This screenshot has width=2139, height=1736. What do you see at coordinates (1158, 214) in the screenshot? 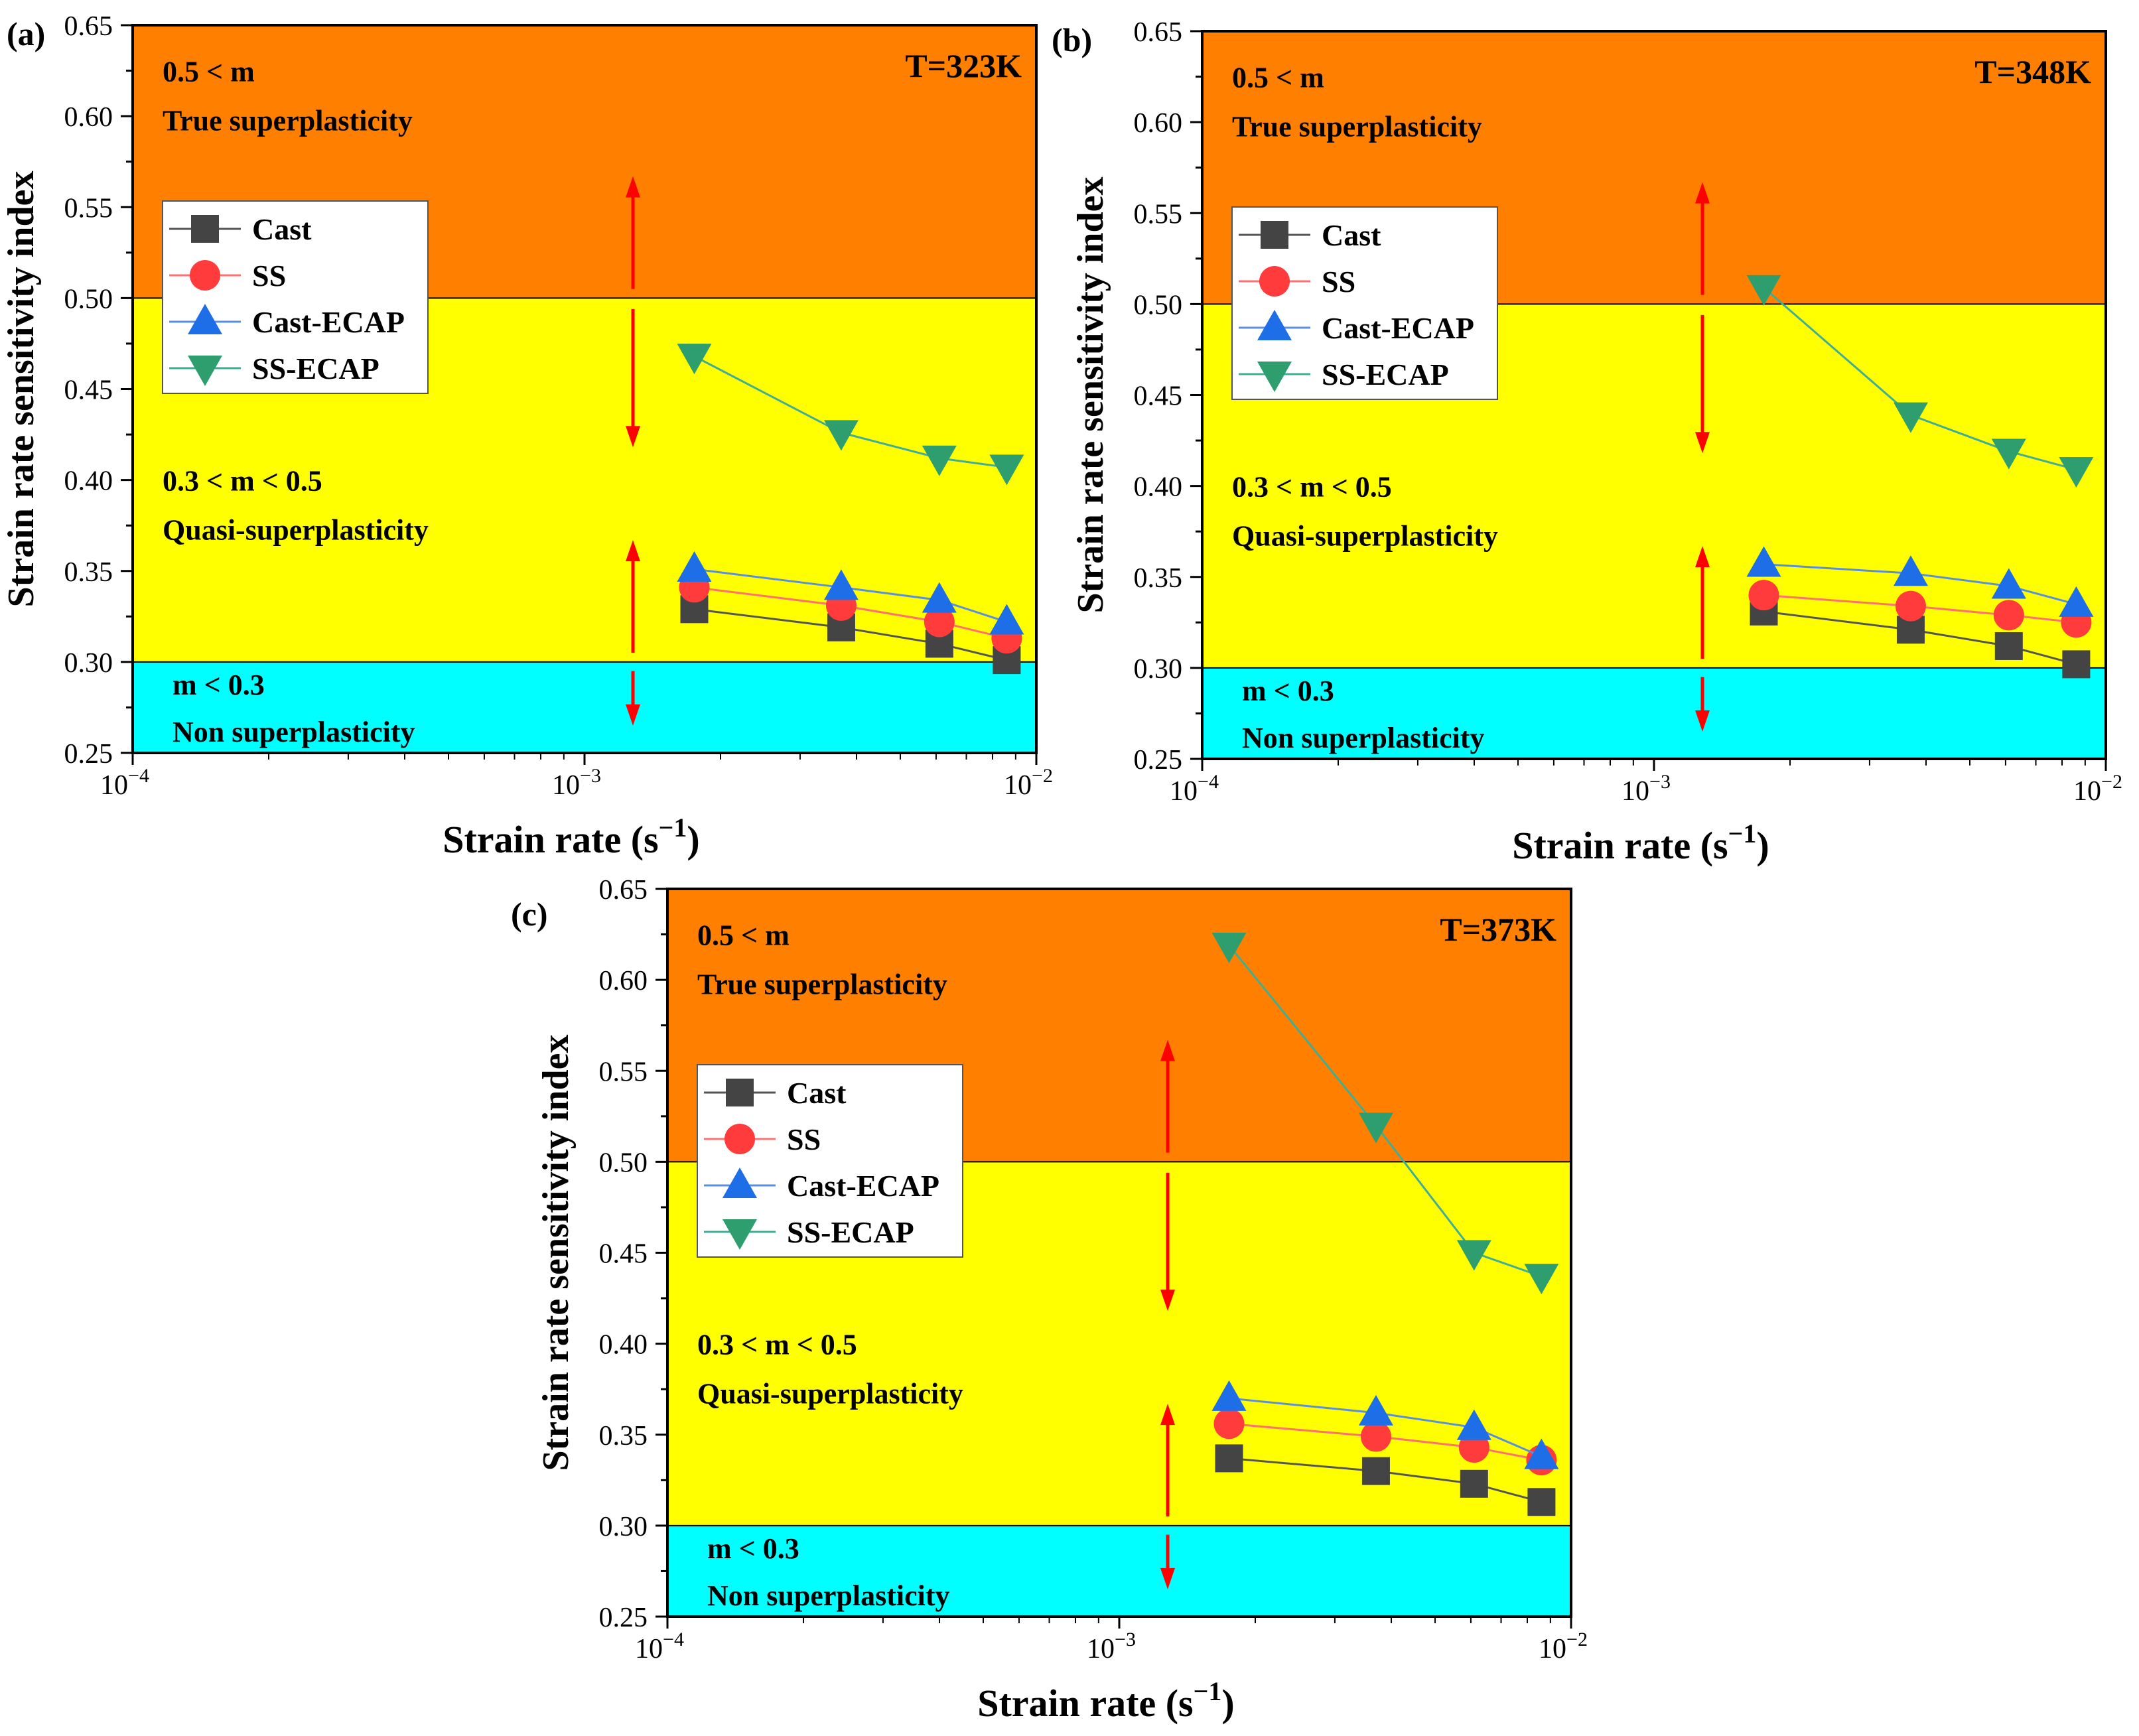
I see `y-tick-label-6: 0.55` at bounding box center [1158, 214].